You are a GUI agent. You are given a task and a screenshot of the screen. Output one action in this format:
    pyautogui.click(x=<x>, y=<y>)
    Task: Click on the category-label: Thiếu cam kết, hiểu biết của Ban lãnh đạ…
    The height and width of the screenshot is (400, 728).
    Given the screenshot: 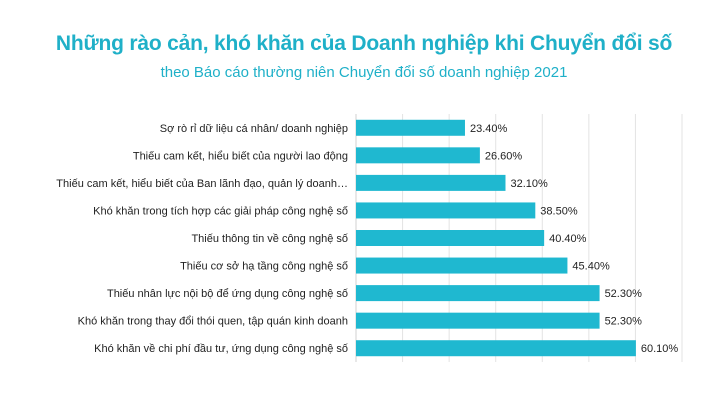 What is the action you would take?
    pyautogui.click(x=202, y=184)
    